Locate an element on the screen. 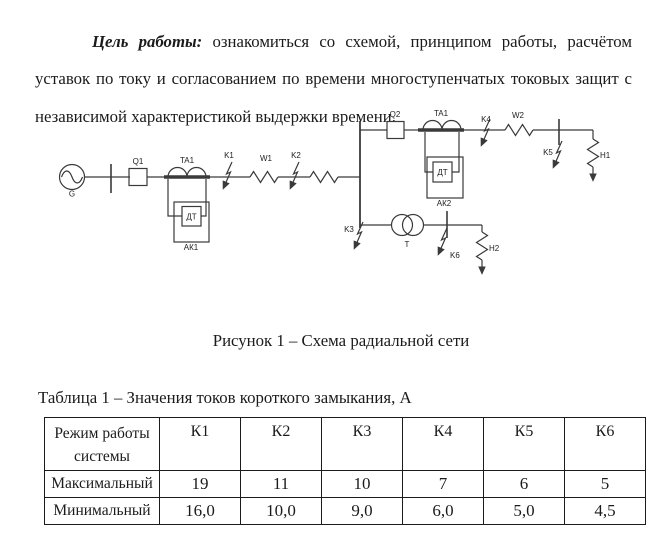 This screenshot has height=537, width=666. table-corner-cell: Режим работы системы is located at coordinates (102, 444).